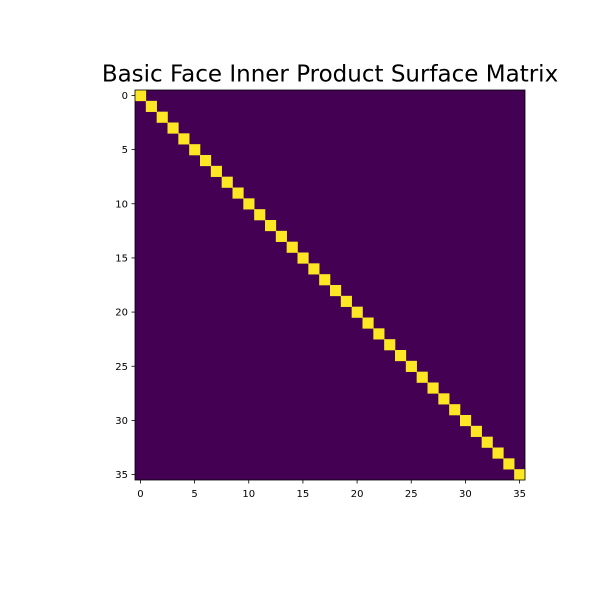  What do you see at coordinates (519, 494) in the screenshot?
I see `x-tick-label-35: 35` at bounding box center [519, 494].